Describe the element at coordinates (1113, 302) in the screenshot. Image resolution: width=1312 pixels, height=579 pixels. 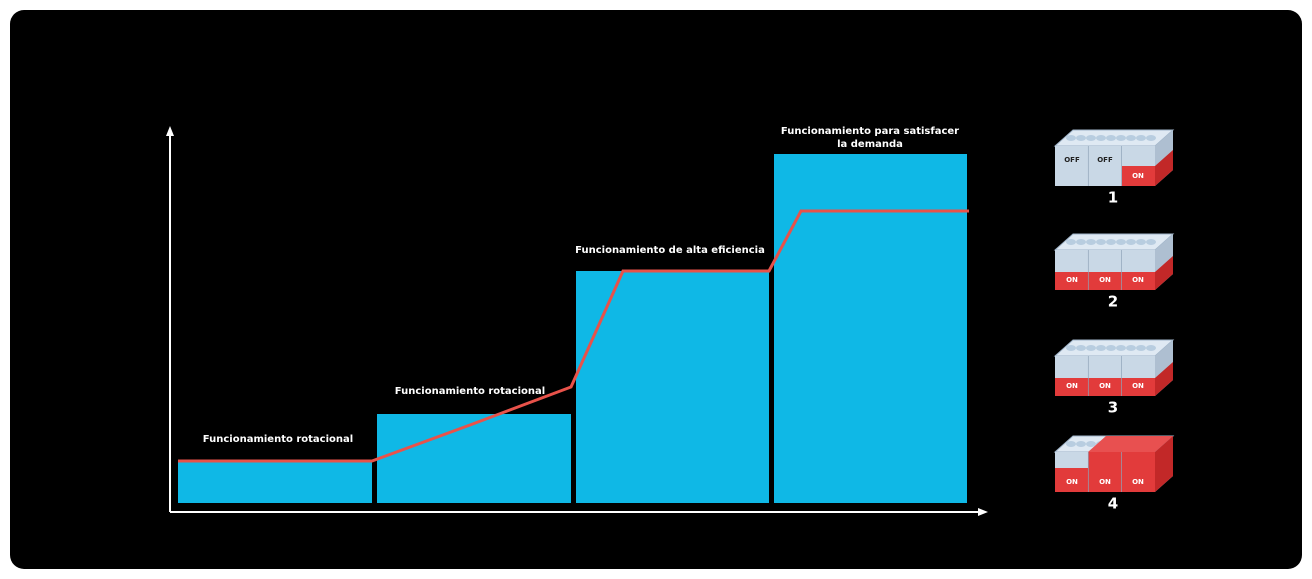
I see `unit-number: 2` at that location.